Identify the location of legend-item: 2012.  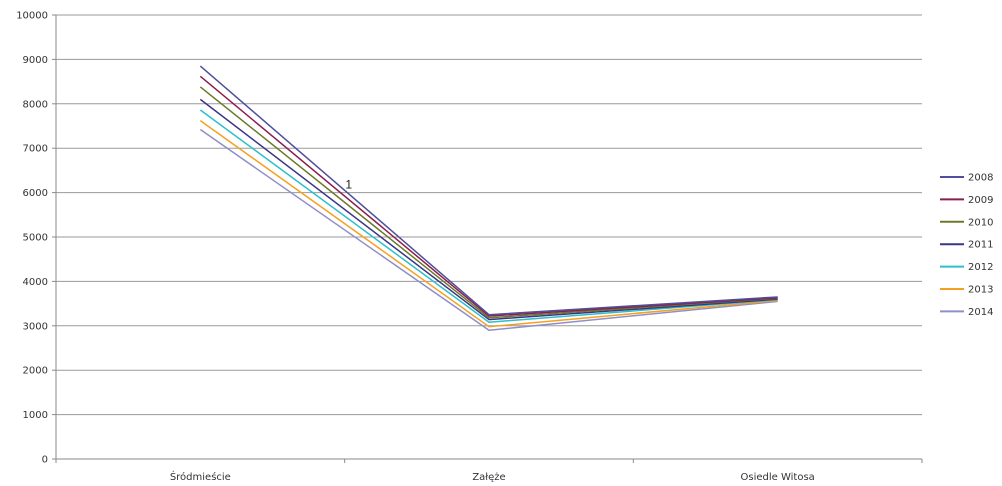
(966, 267).